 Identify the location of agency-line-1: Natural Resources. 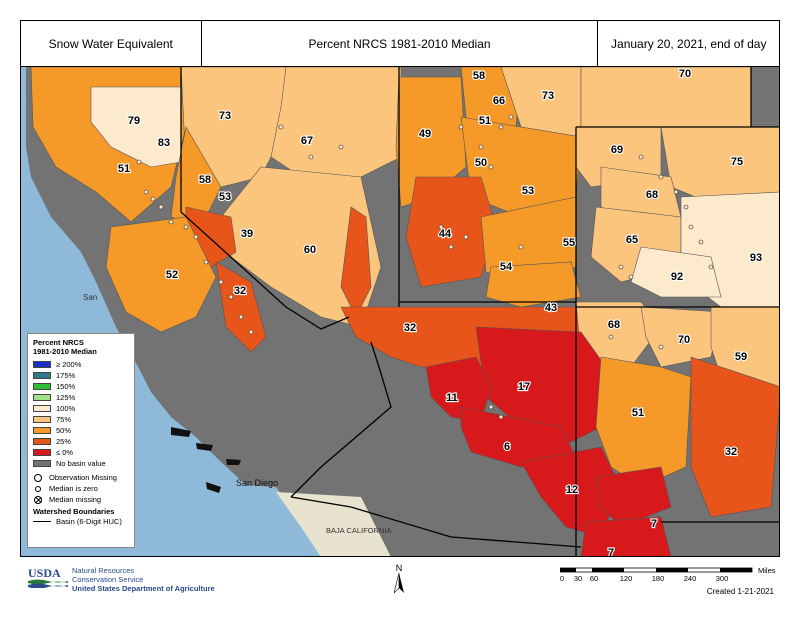
(103, 570).